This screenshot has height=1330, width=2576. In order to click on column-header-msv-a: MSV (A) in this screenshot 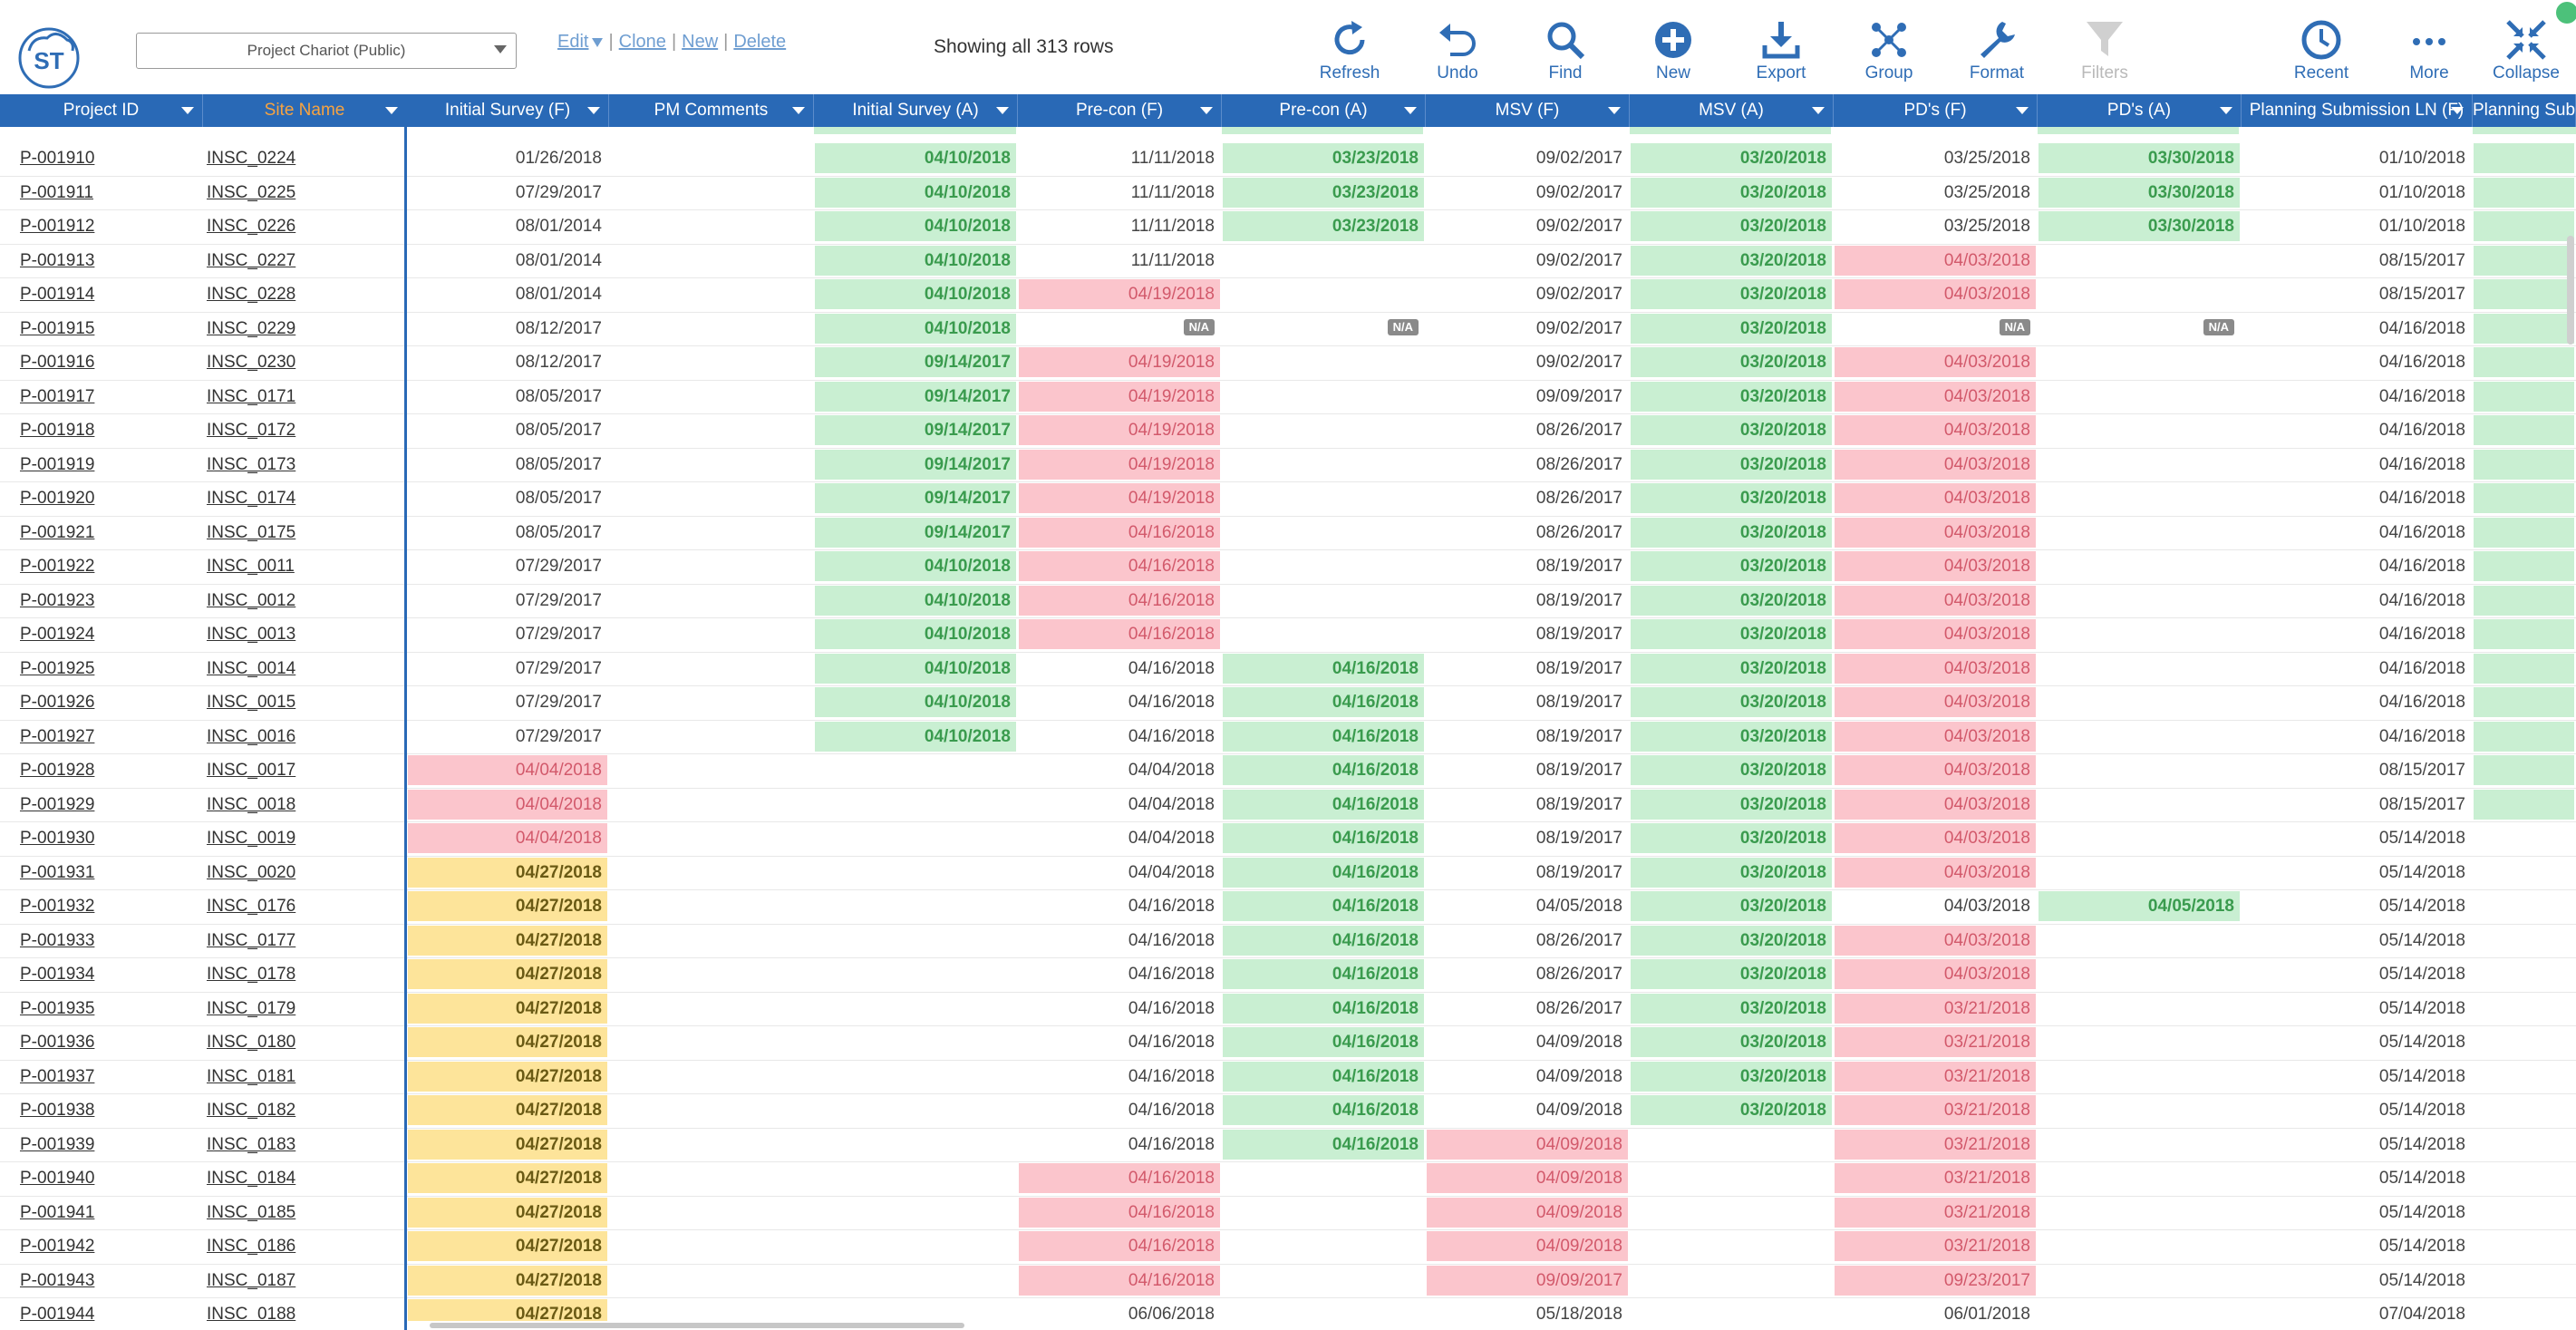, I will do `click(1732, 111)`.